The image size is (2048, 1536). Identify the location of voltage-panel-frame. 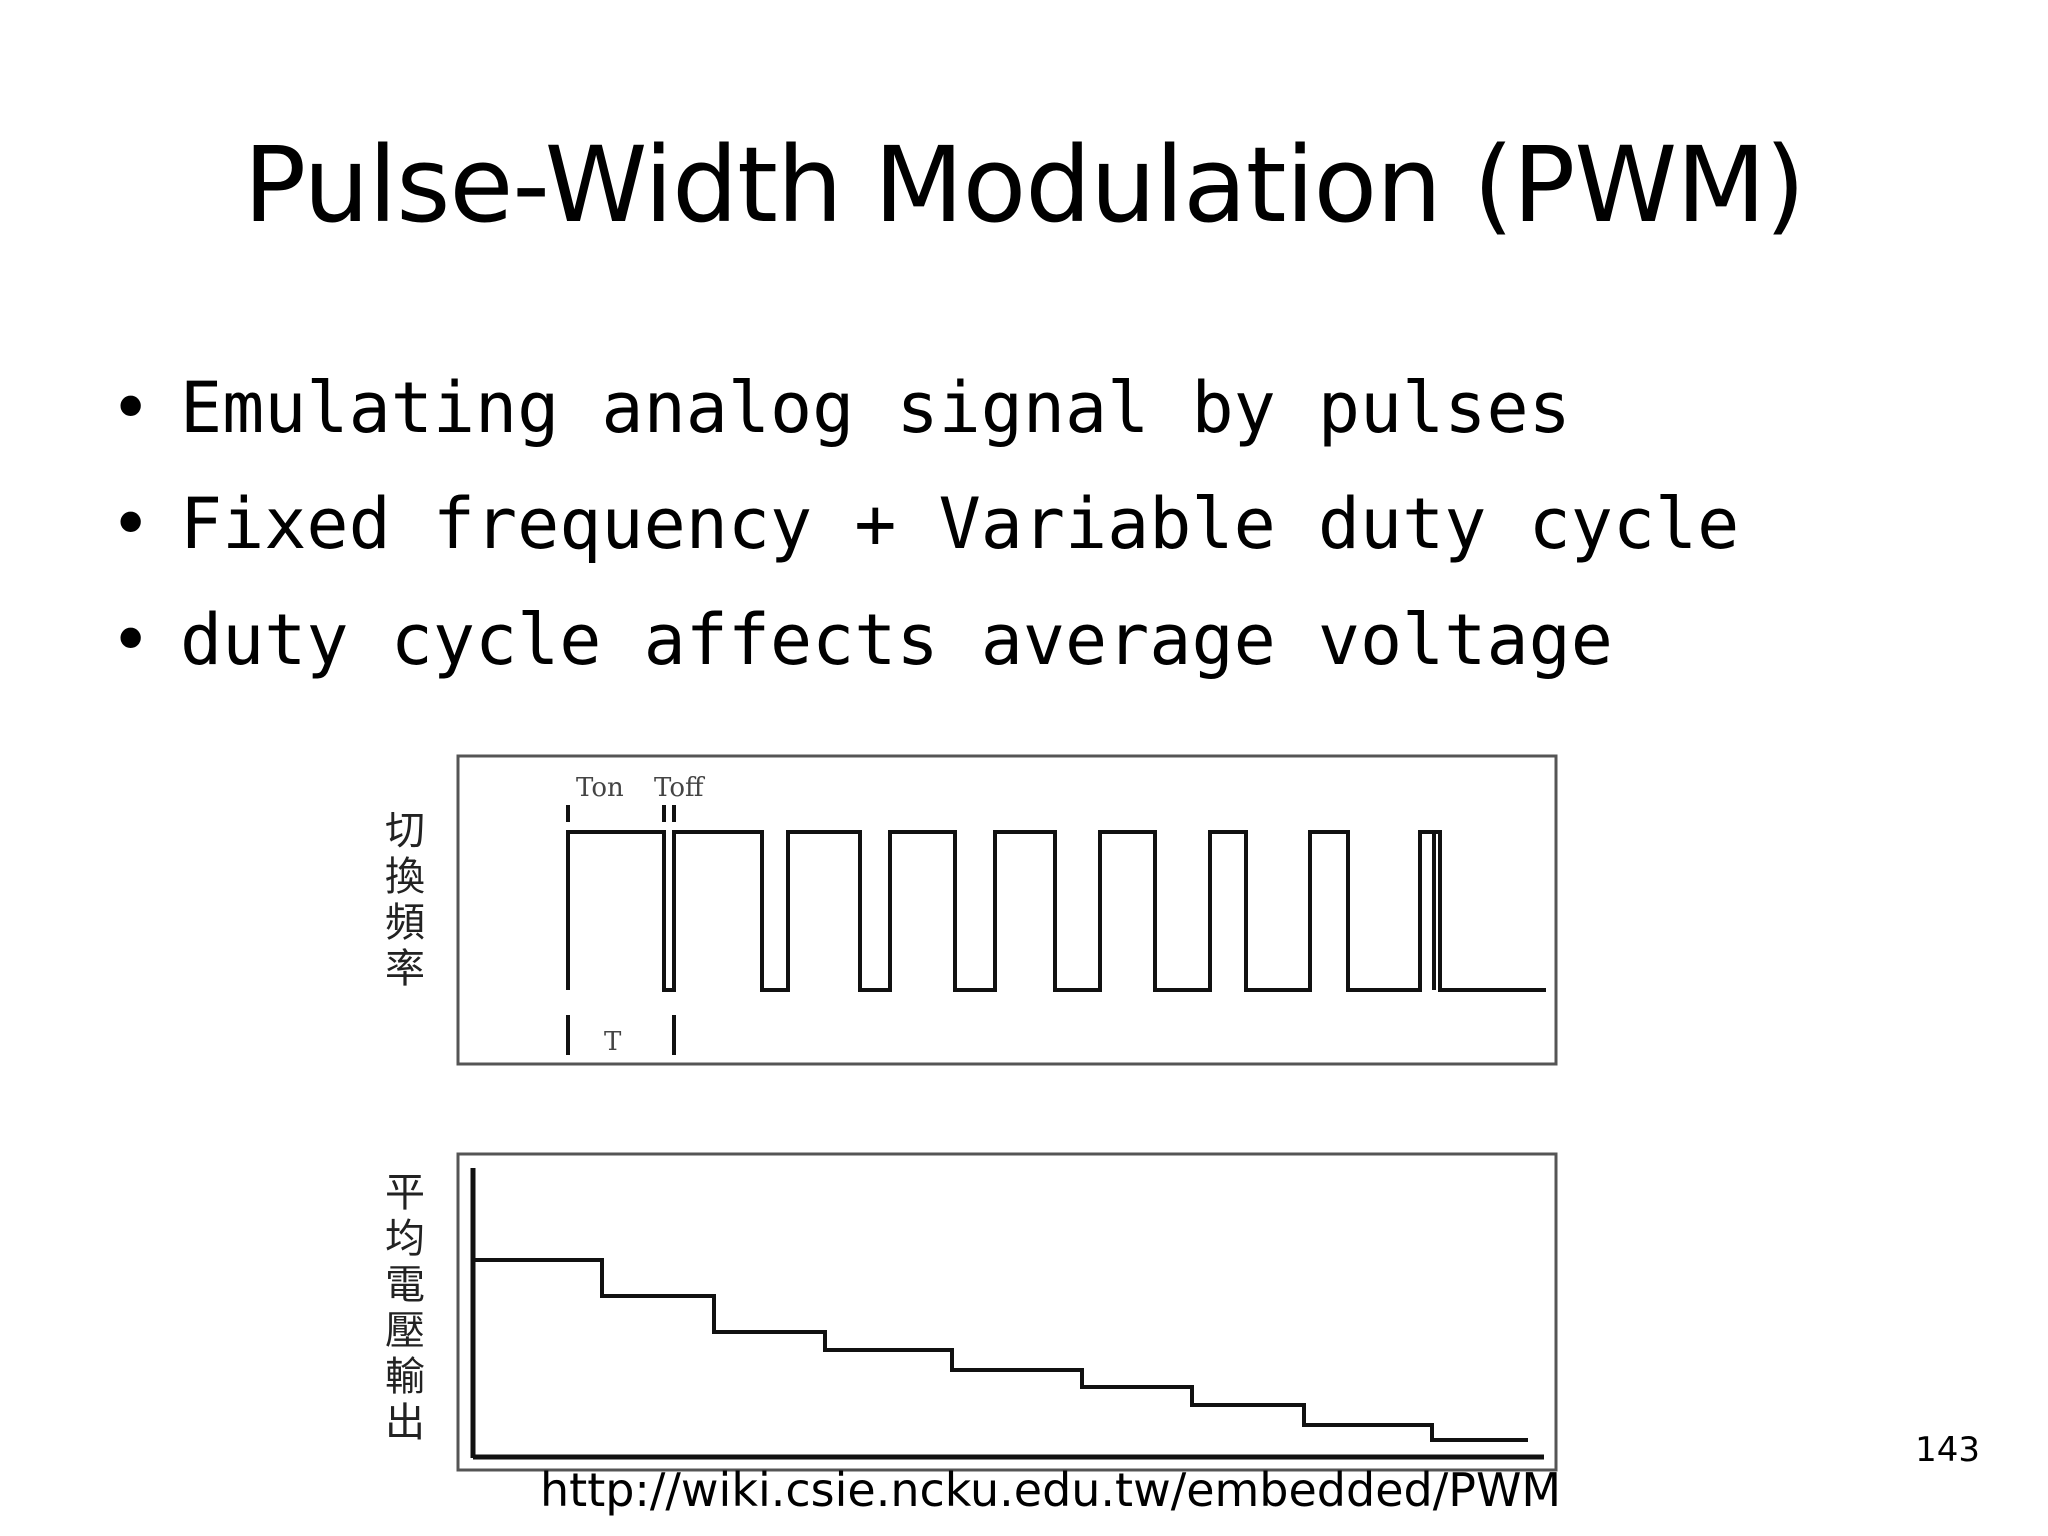
(1007, 1312).